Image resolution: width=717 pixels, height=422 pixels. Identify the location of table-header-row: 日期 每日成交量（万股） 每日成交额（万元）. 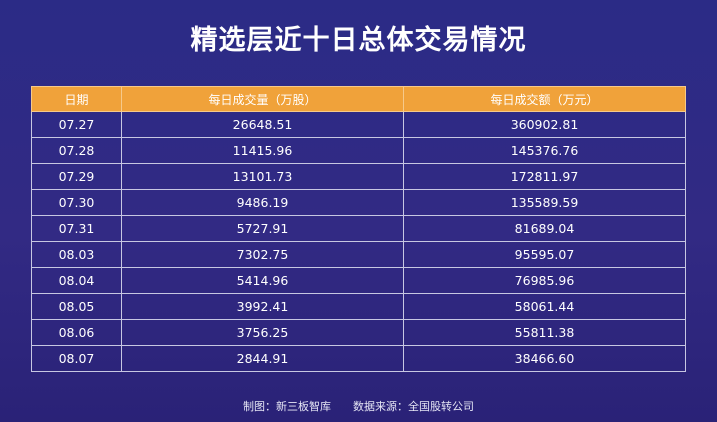
(358, 99).